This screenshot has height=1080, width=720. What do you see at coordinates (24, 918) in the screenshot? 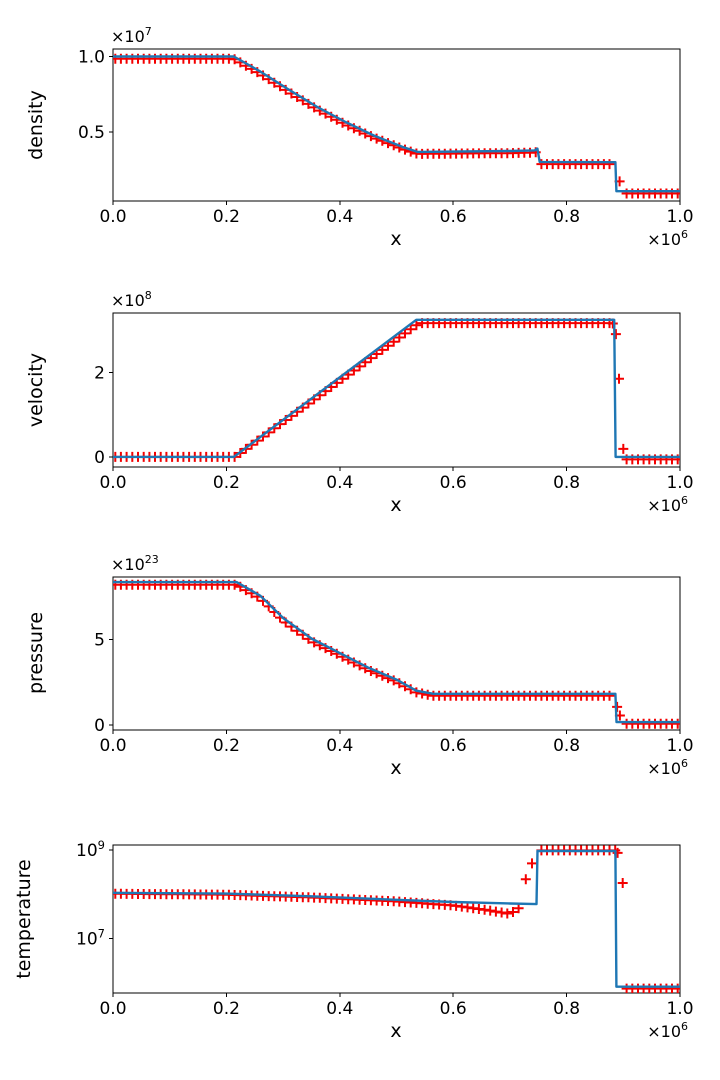
I see `ylabel-temperature: temperature` at bounding box center [24, 918].